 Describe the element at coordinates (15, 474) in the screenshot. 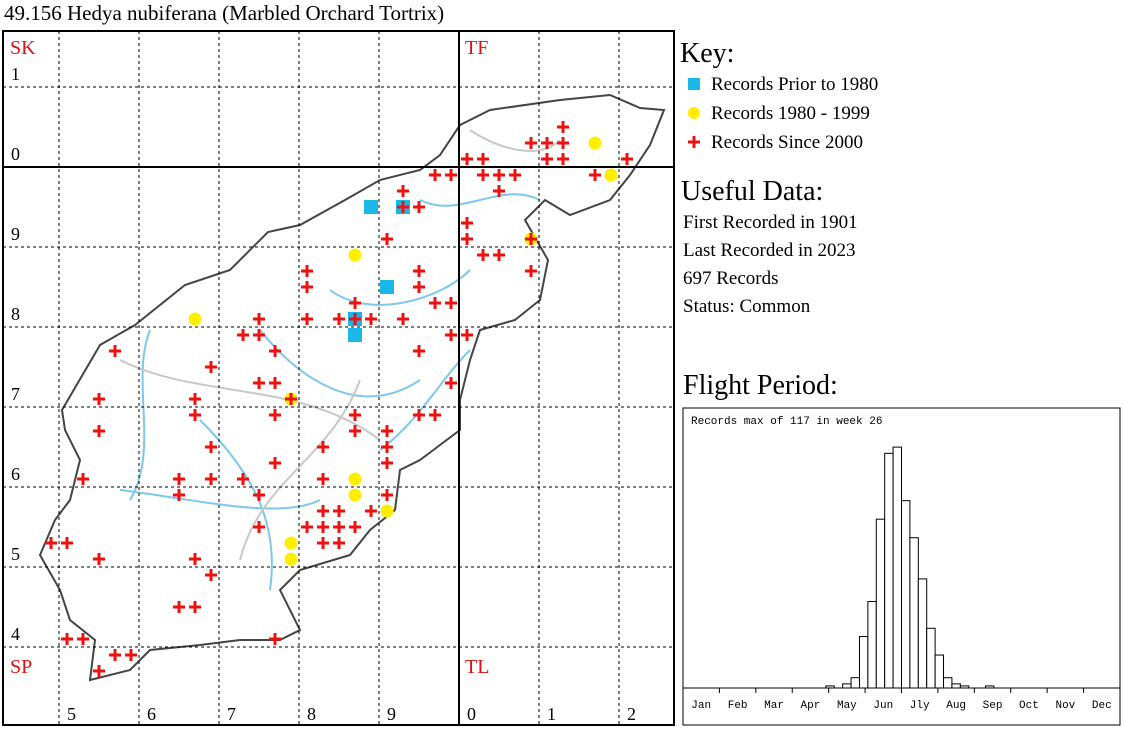

I see `row-label: 6` at that location.